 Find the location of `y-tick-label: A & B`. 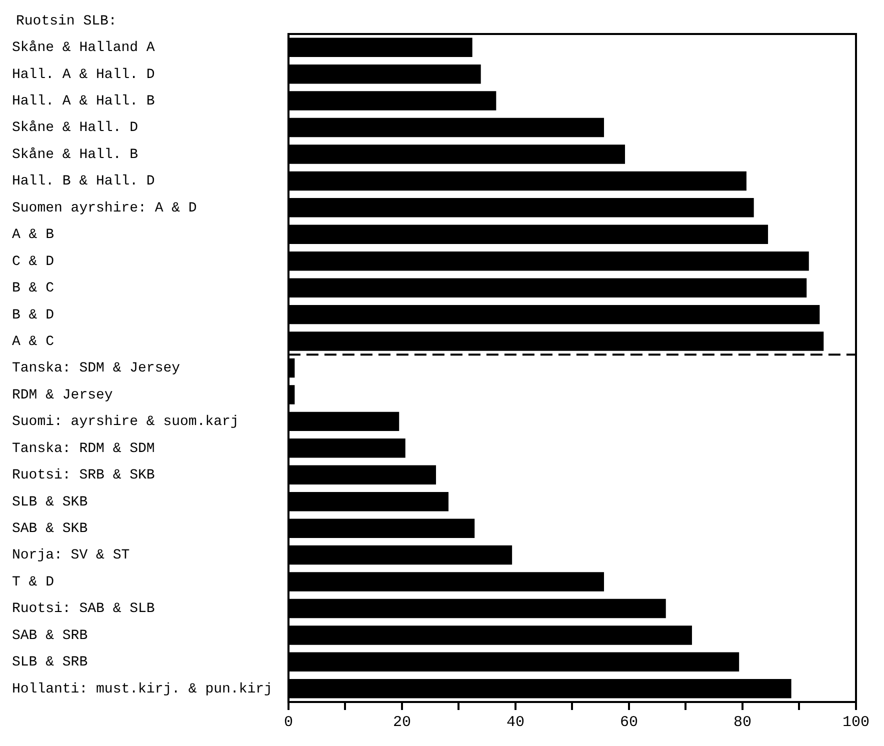

y-tick-label: A & B is located at coordinates (33, 235).